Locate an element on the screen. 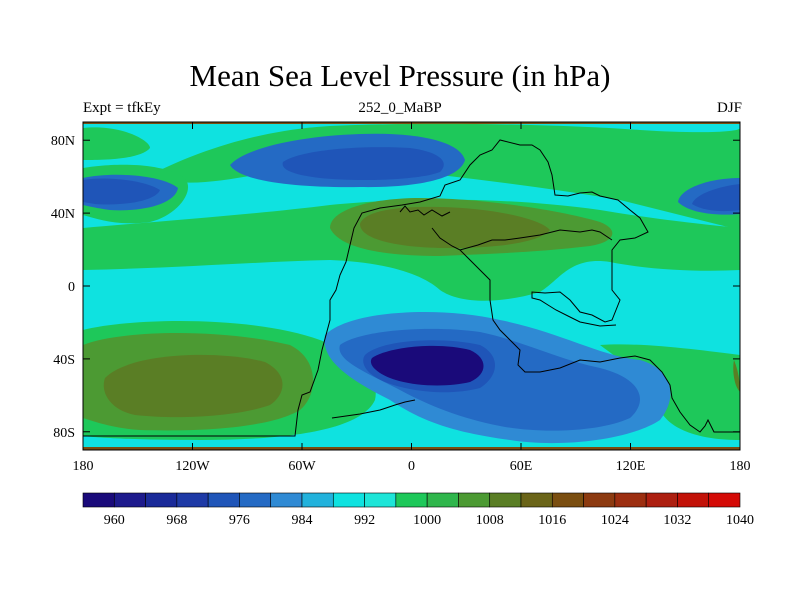  lon-tick-label: 60W is located at coordinates (302, 466).